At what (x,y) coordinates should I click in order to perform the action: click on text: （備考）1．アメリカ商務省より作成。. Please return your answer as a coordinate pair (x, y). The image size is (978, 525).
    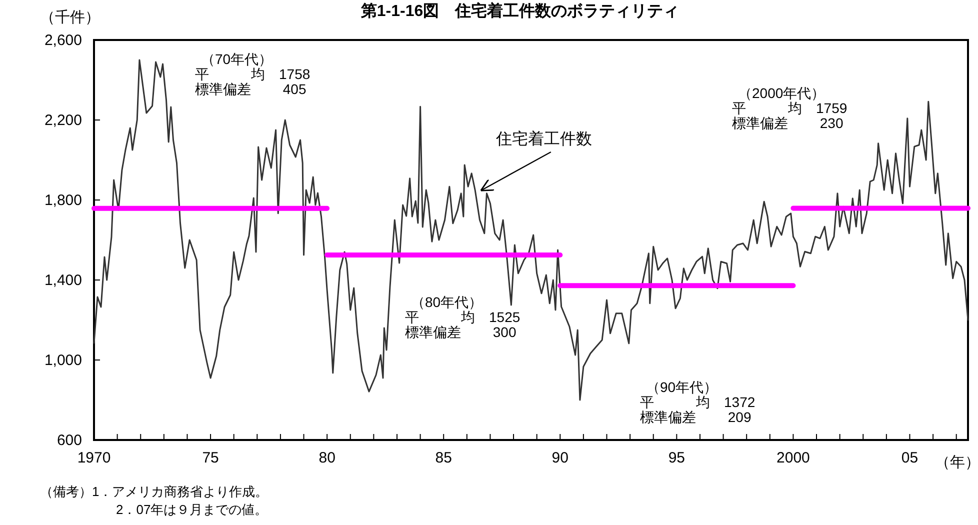
    Looking at the image, I should click on (154, 491).